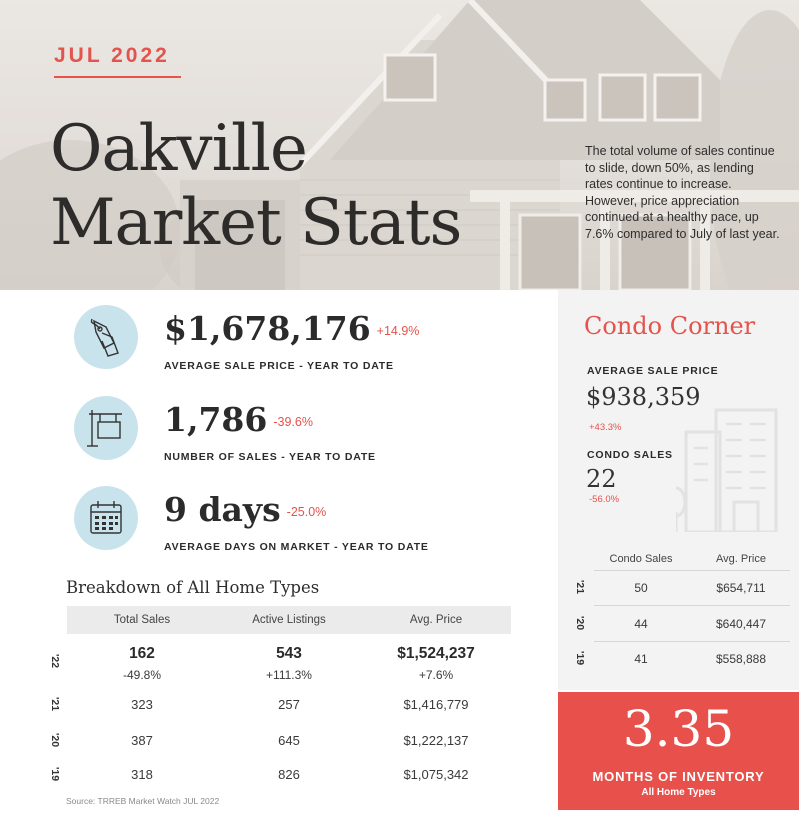  I want to click on breakdown-table-header, so click(289, 620).